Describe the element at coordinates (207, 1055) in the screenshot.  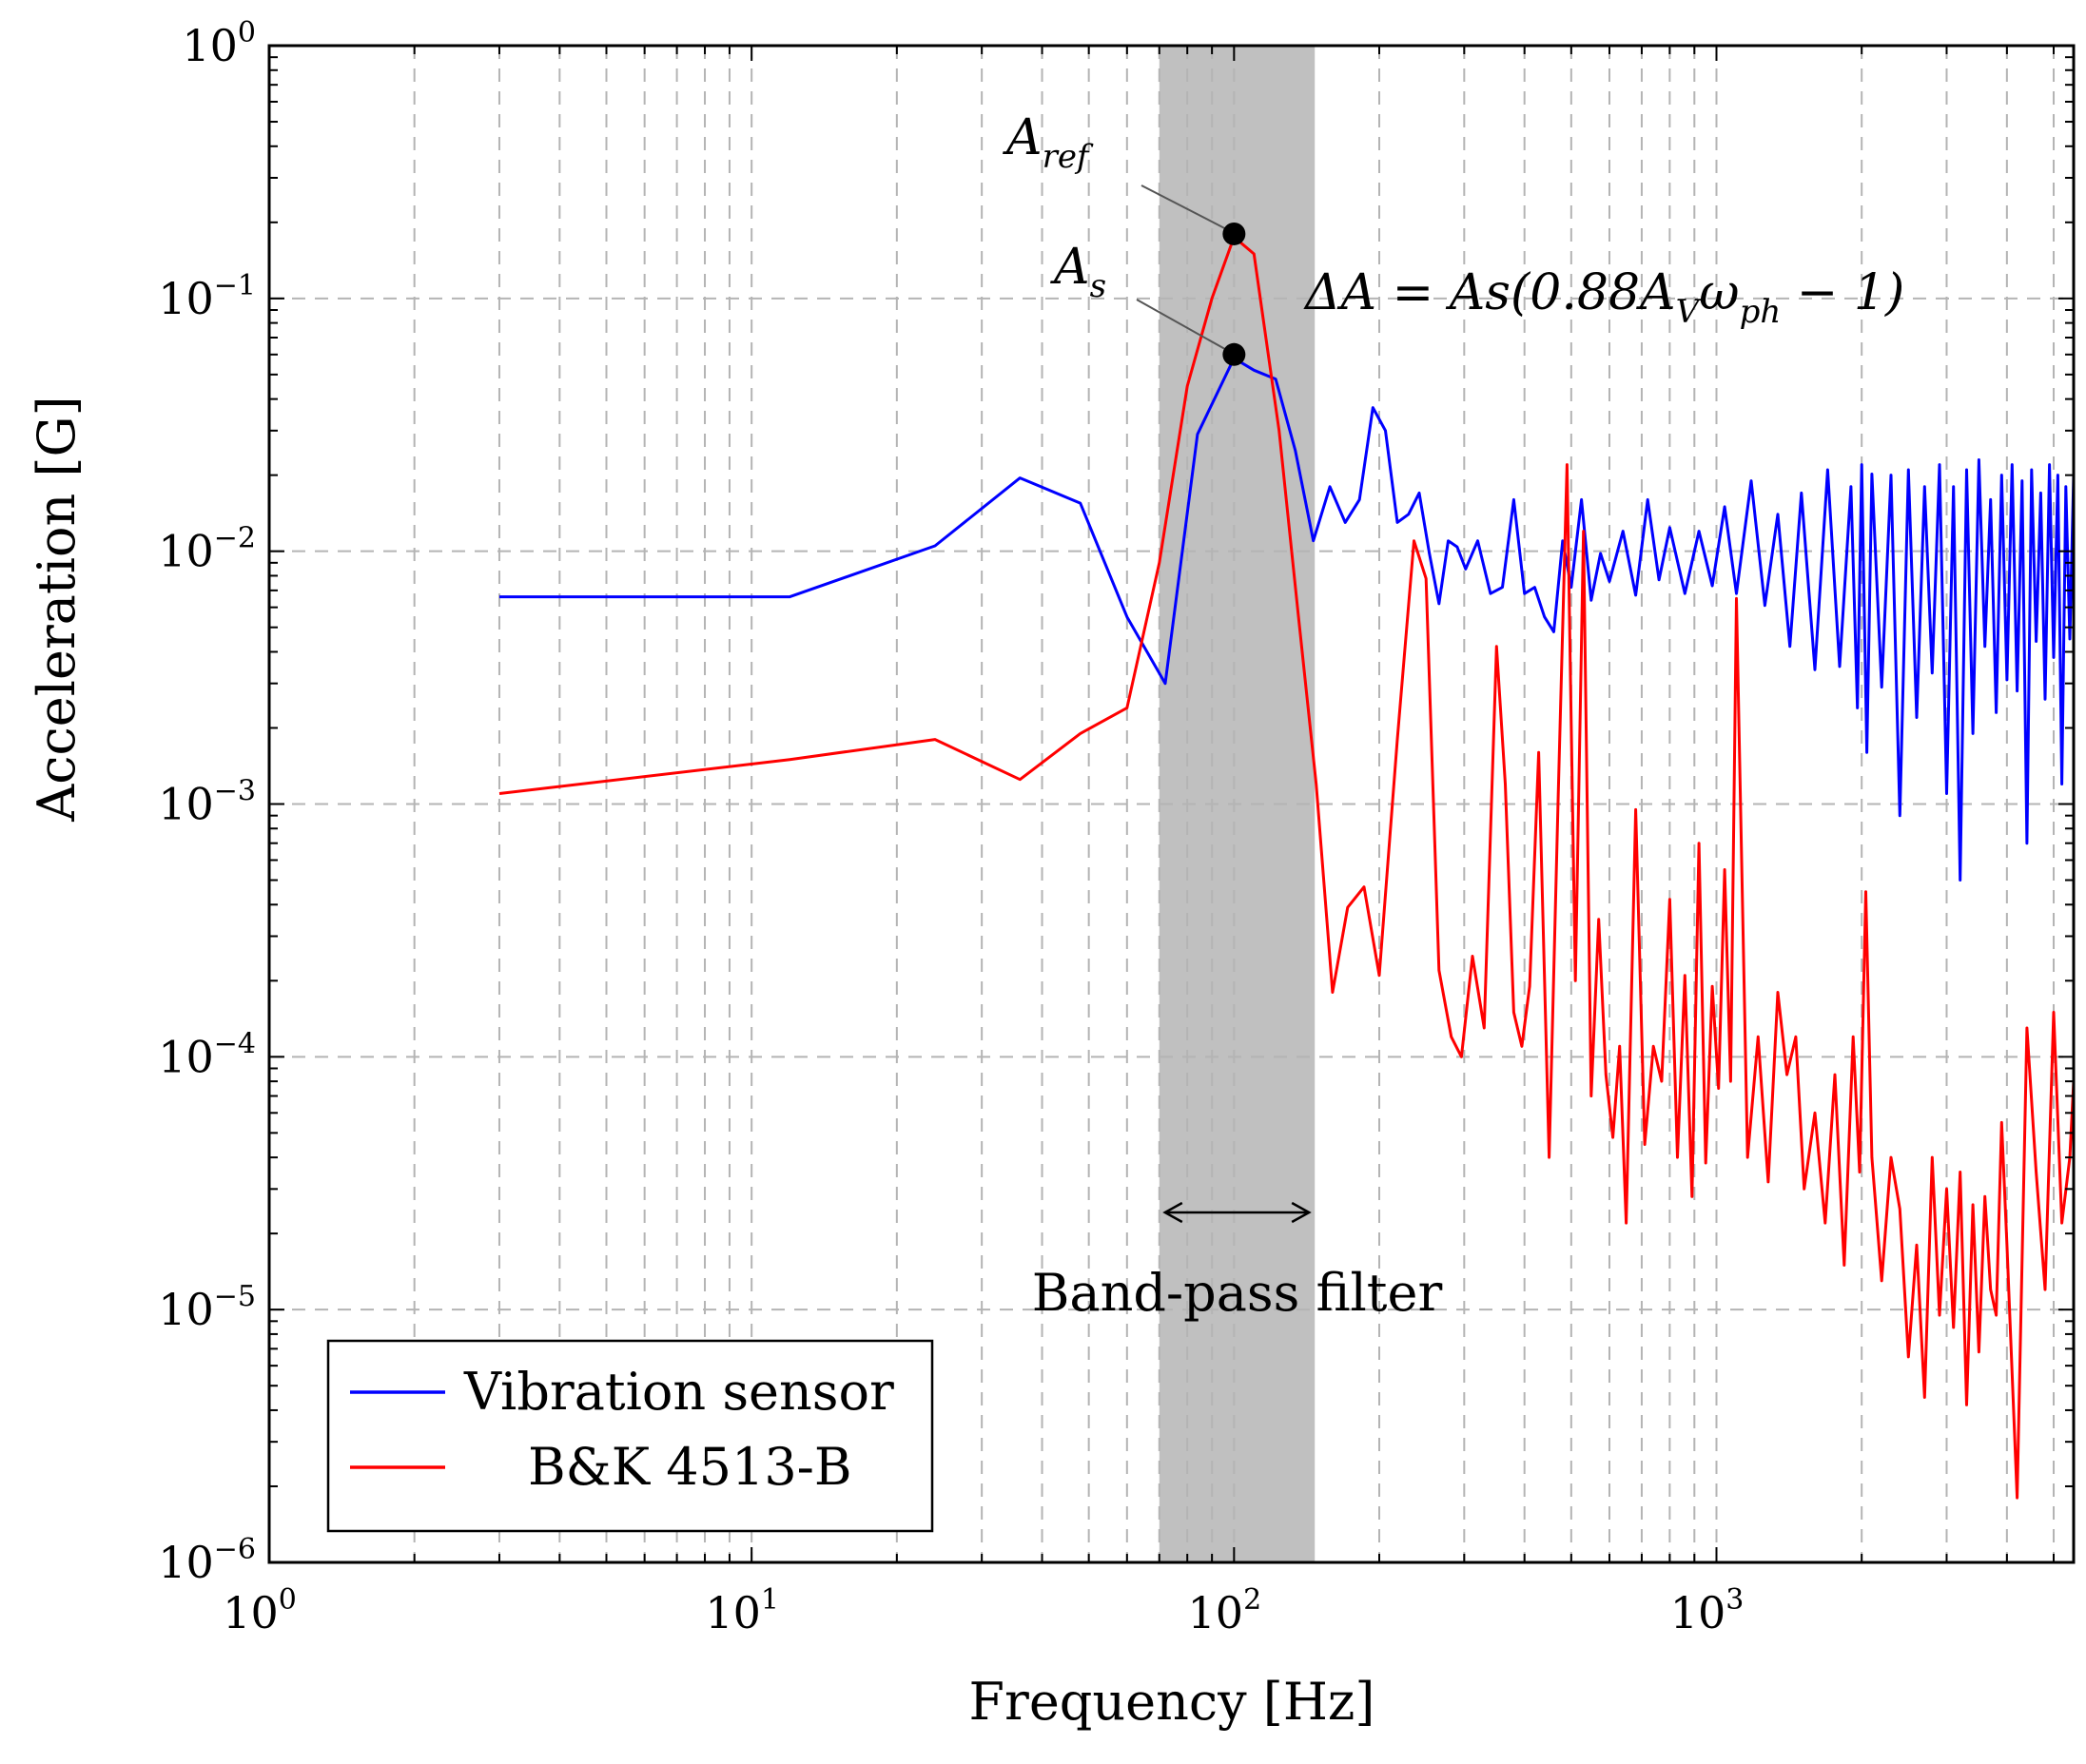
I see `y-tick-label: 10⁻⁴` at that location.